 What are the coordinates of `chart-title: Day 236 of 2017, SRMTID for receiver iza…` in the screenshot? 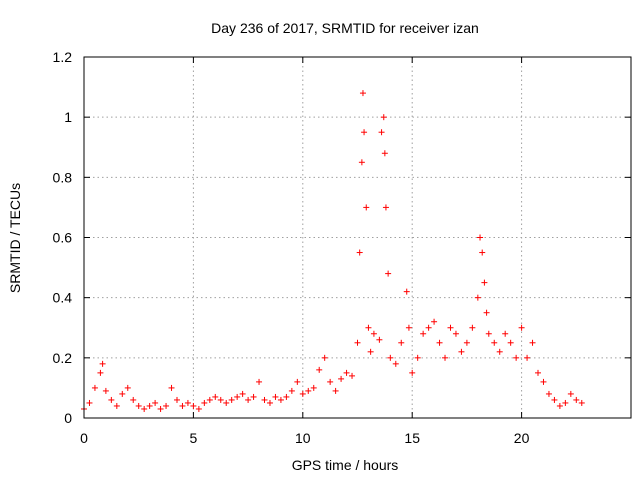 It's located at (345, 28).